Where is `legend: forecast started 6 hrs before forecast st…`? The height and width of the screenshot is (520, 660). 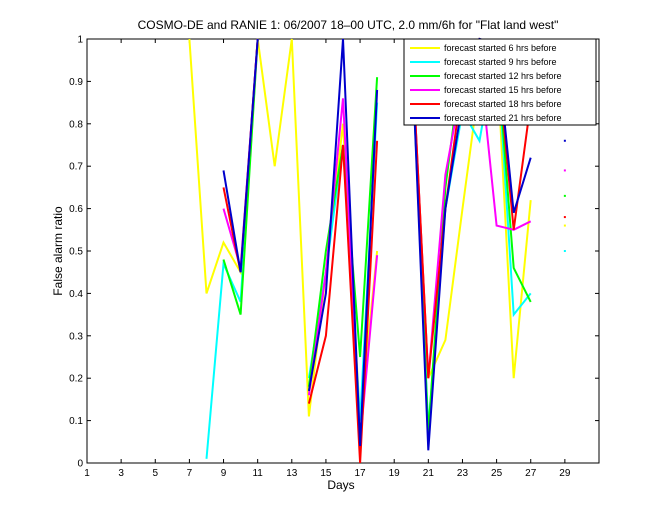
legend: forecast started 6 hrs before forecast st… is located at coordinates (500, 82).